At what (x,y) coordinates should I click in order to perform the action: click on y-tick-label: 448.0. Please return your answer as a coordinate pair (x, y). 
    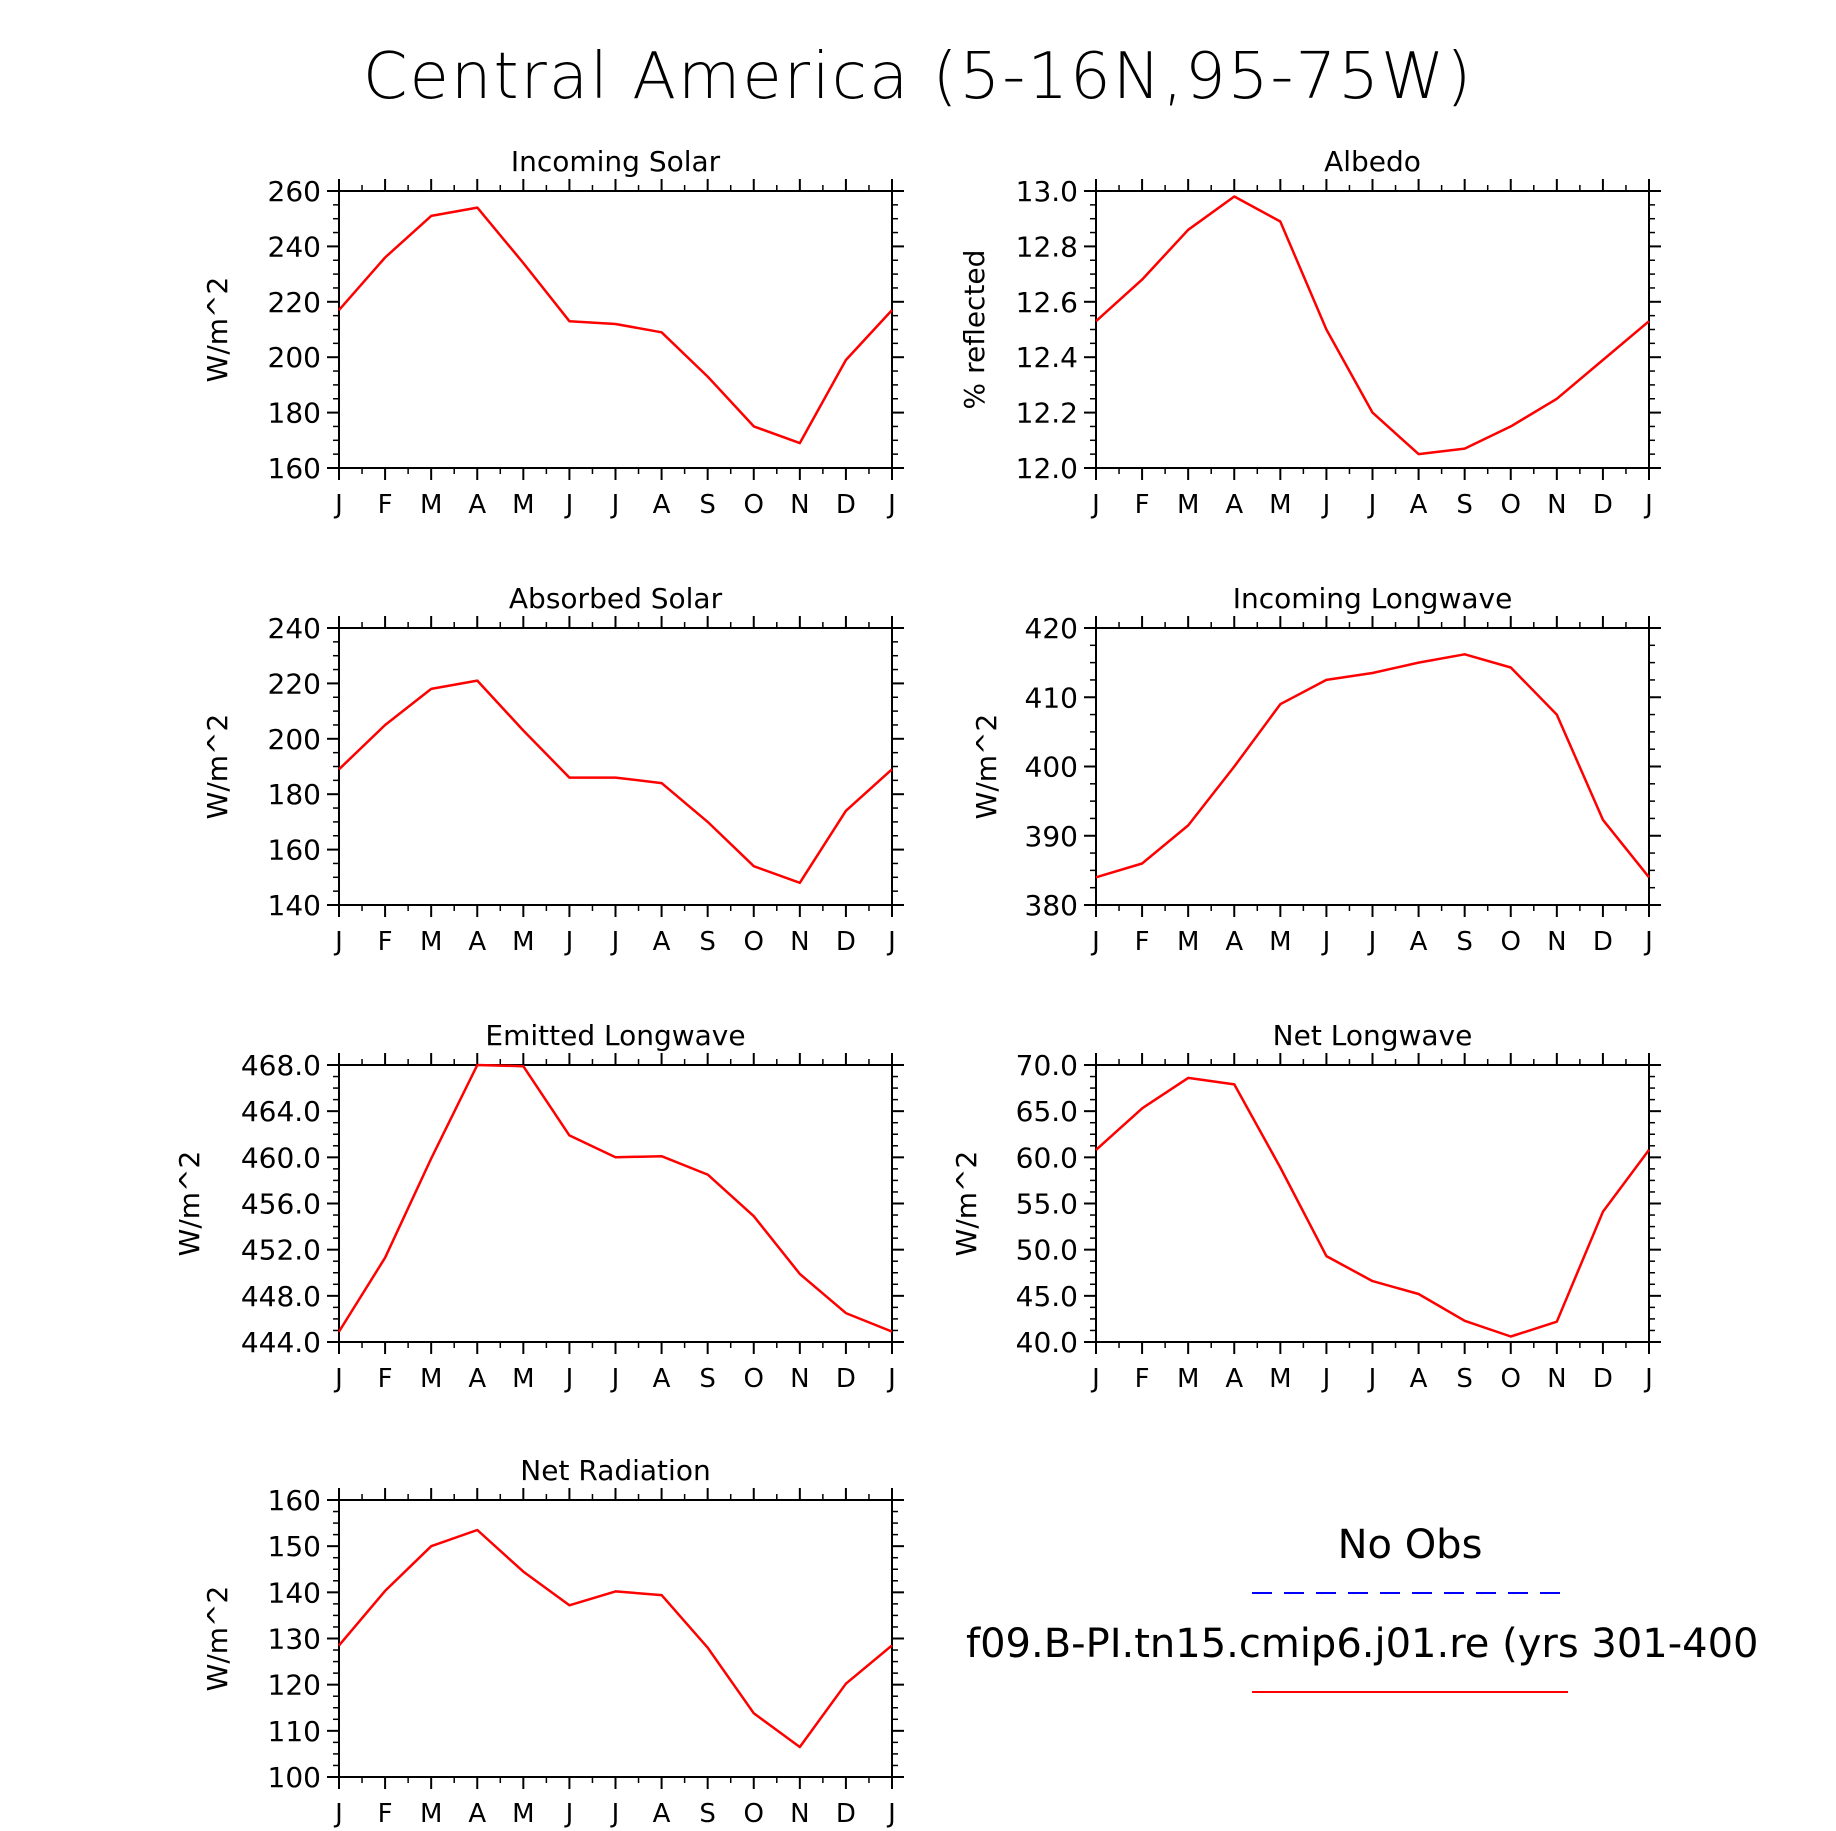
    Looking at the image, I should click on (281, 1296).